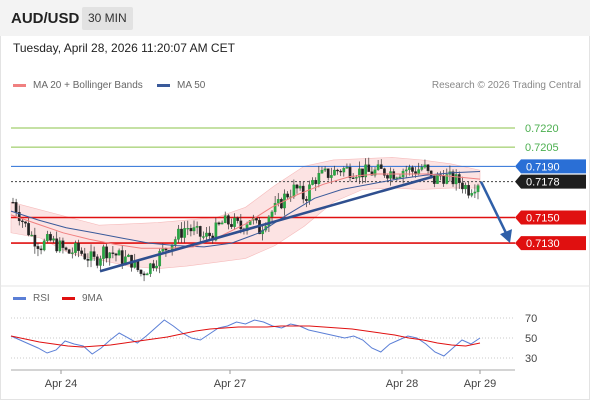  Describe the element at coordinates (88, 85) in the screenshot. I see `legend-ma20-label: MA 20 + Bollinger Bands` at that location.